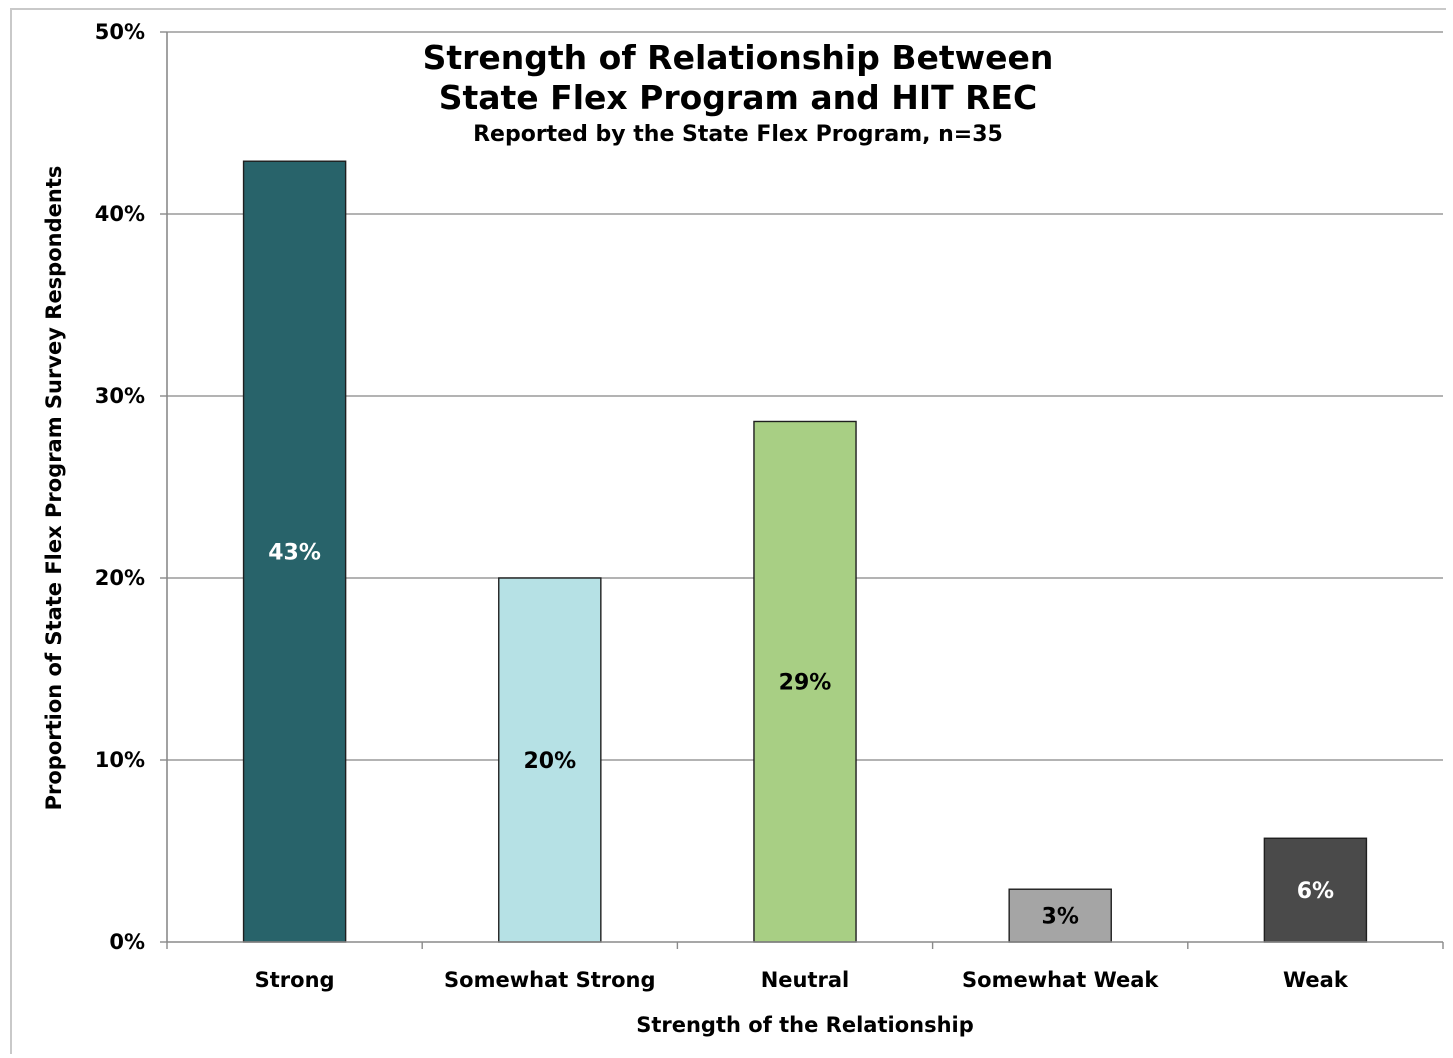  What do you see at coordinates (120, 32) in the screenshot?
I see `y-tick-label: 50%` at bounding box center [120, 32].